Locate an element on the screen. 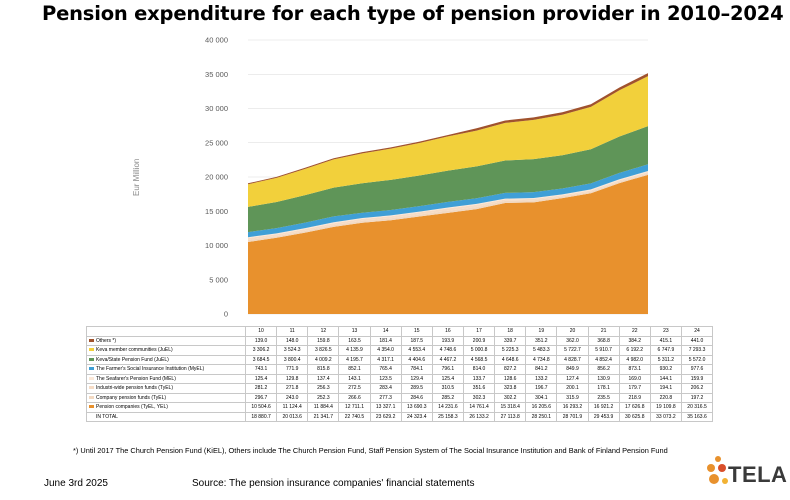 Image resolution: width=790 pixels, height=500 pixels. data-value-cell: 206.2 is located at coordinates (697, 388).